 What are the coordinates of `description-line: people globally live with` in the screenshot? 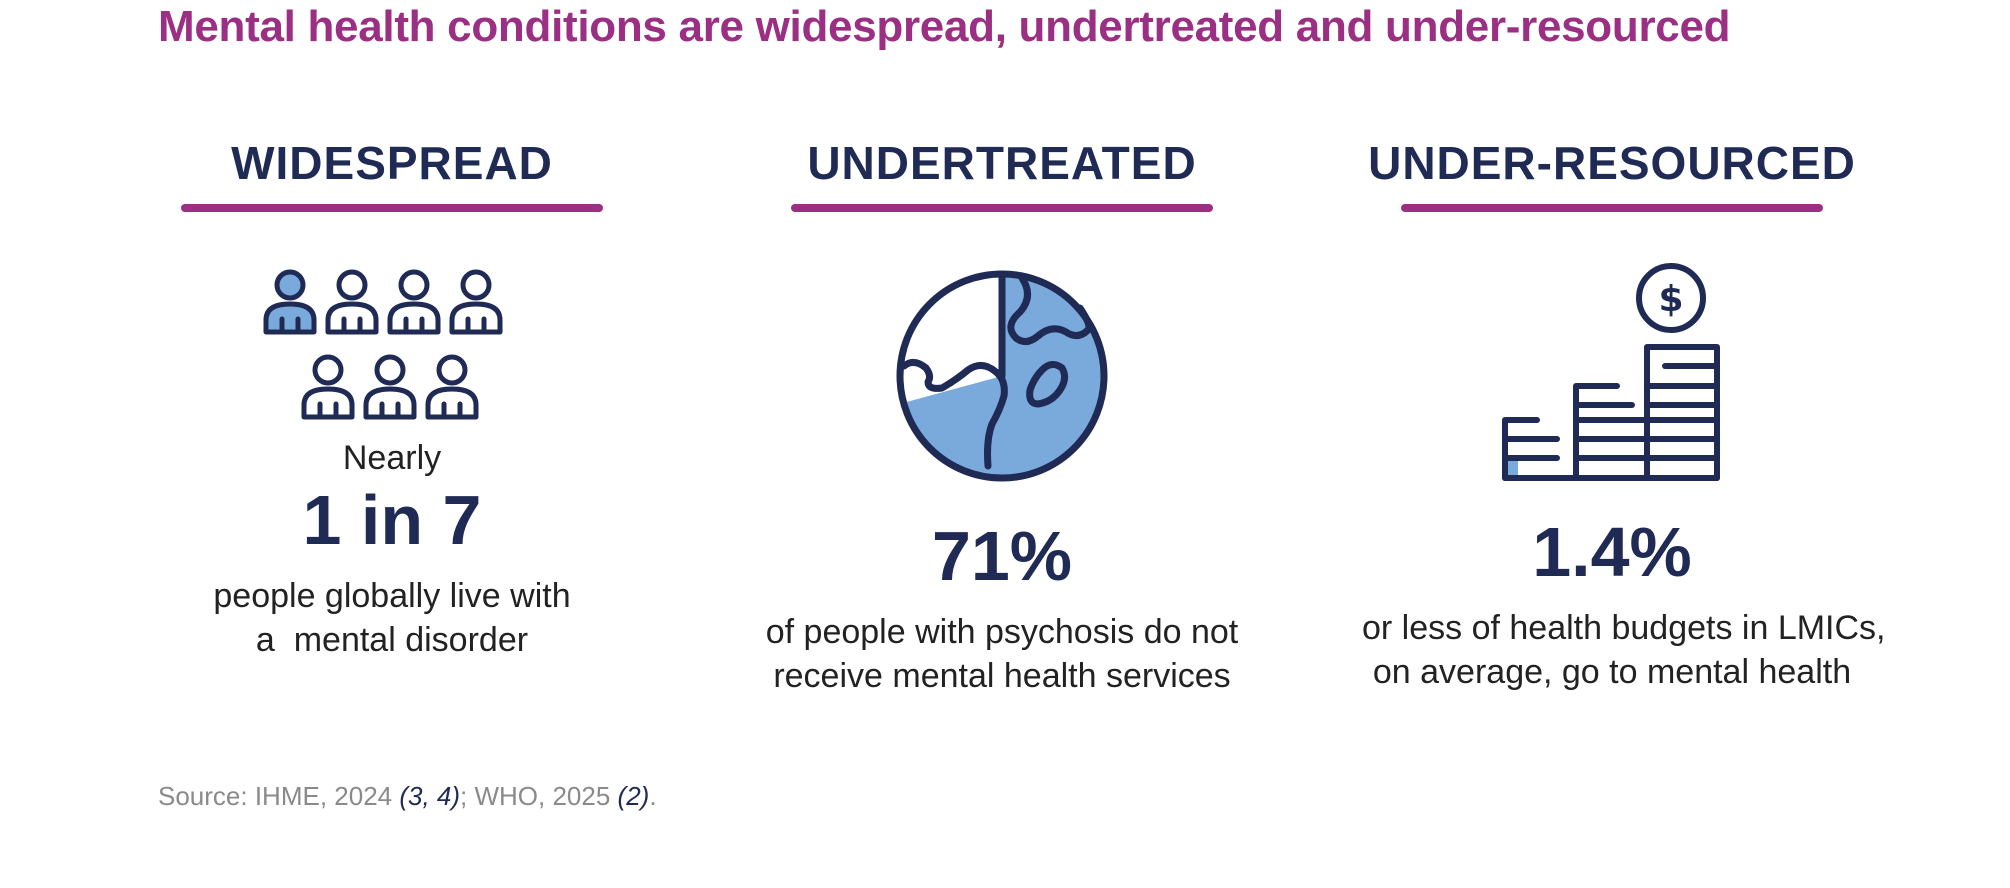 It's located at (392, 596).